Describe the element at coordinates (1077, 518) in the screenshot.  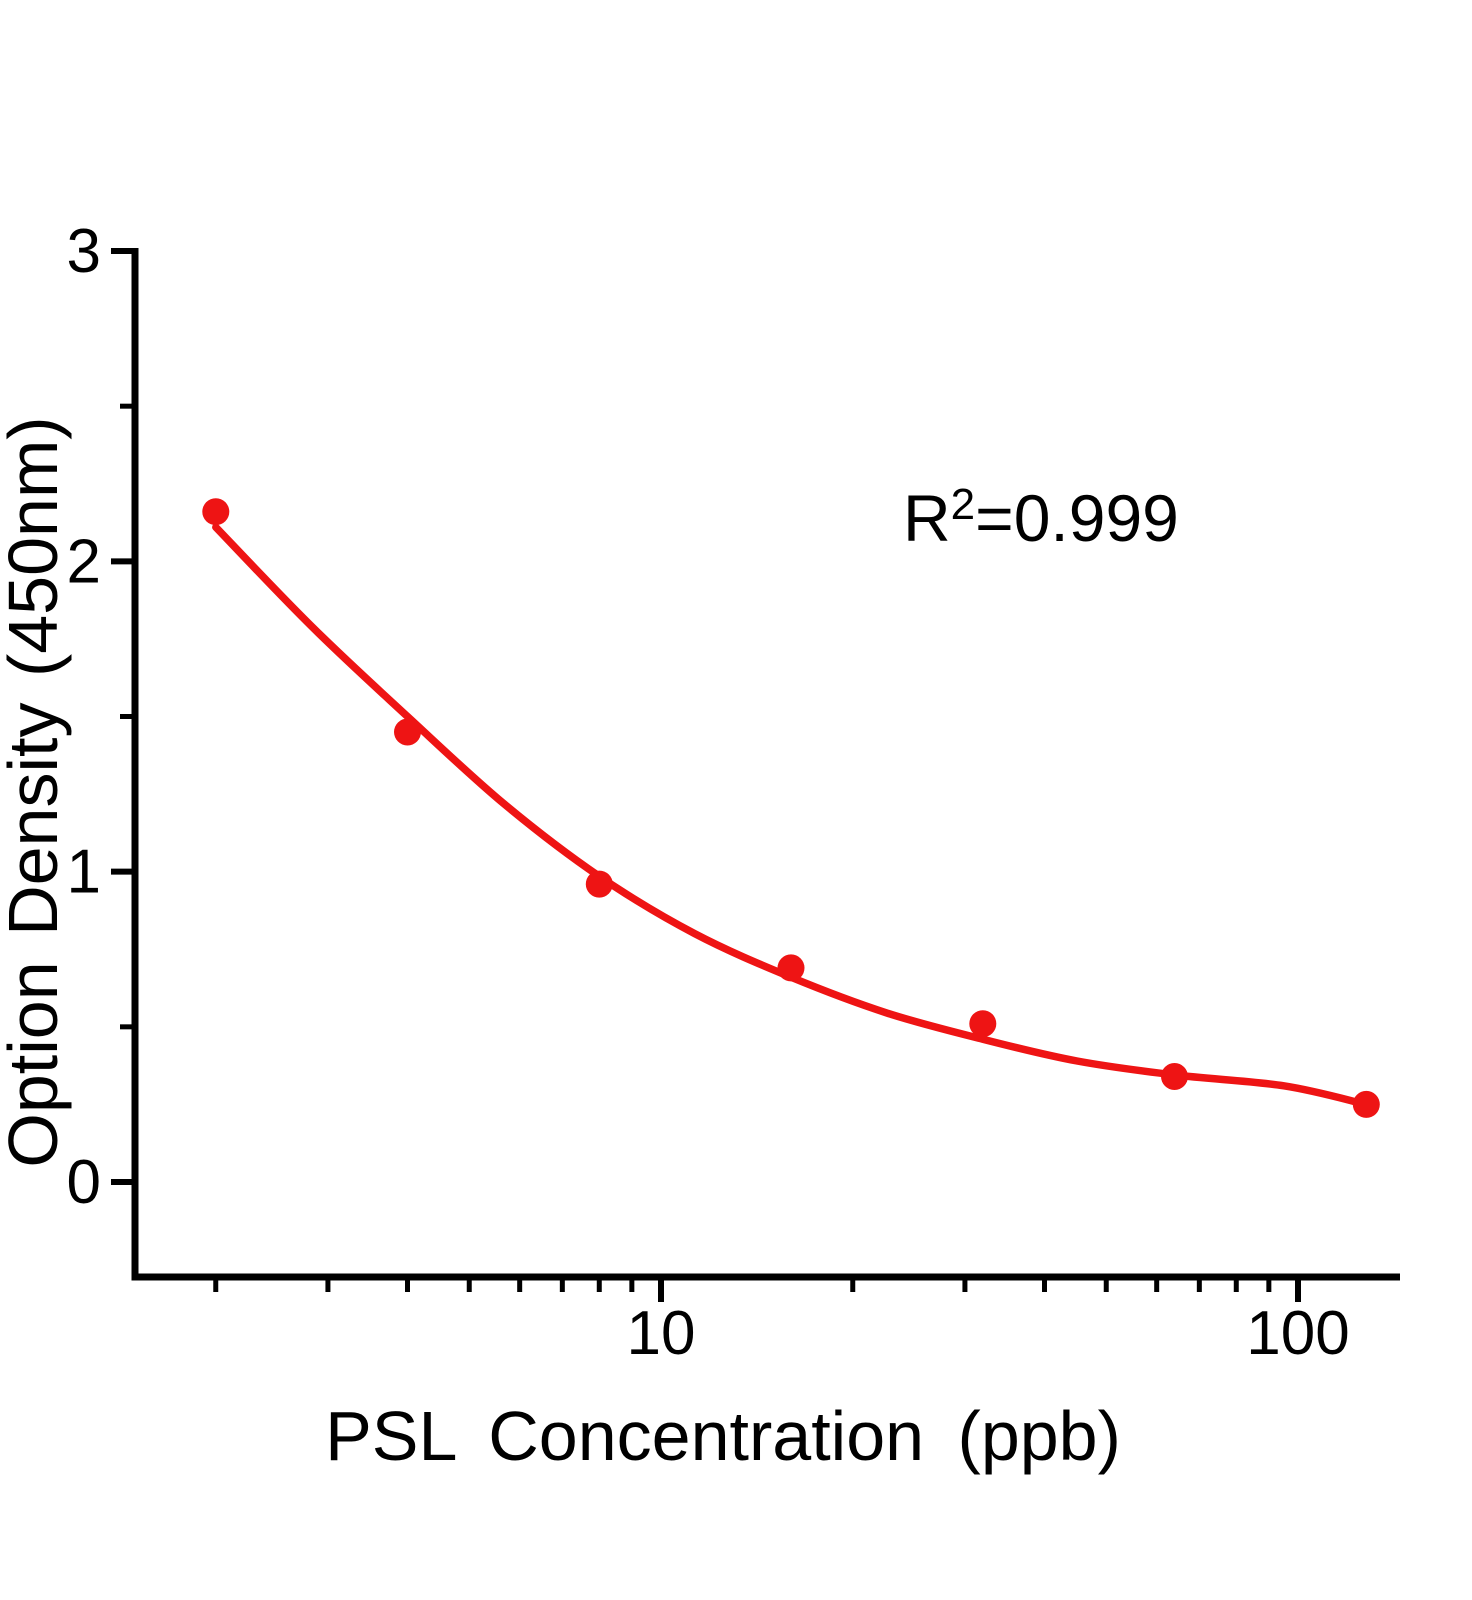
I see `r-squared-value: =0.999` at that location.